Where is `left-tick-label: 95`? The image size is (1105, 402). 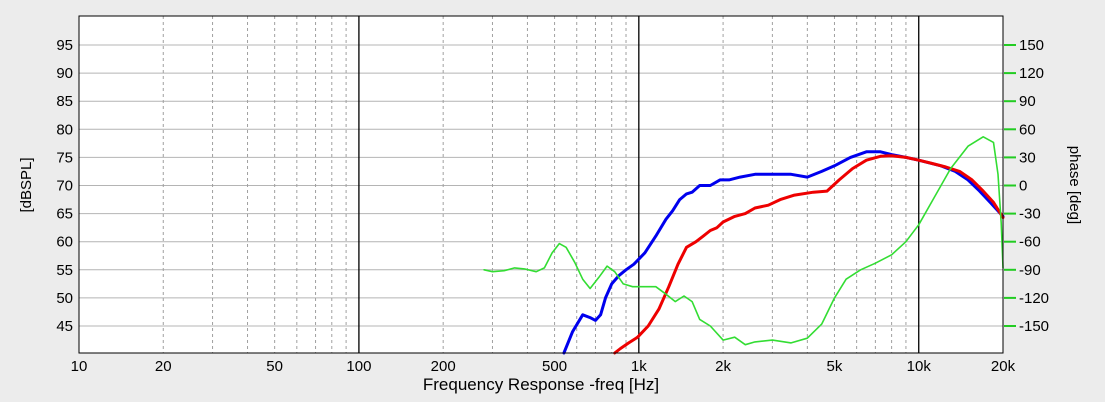 left-tick-label: 95 is located at coordinates (64, 45).